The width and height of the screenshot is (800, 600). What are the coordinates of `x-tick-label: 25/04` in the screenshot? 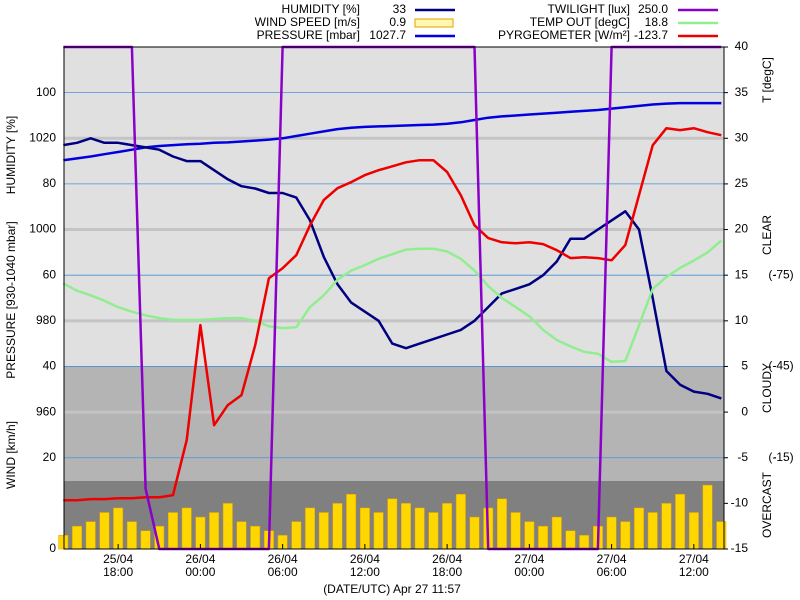 It's located at (118, 559).